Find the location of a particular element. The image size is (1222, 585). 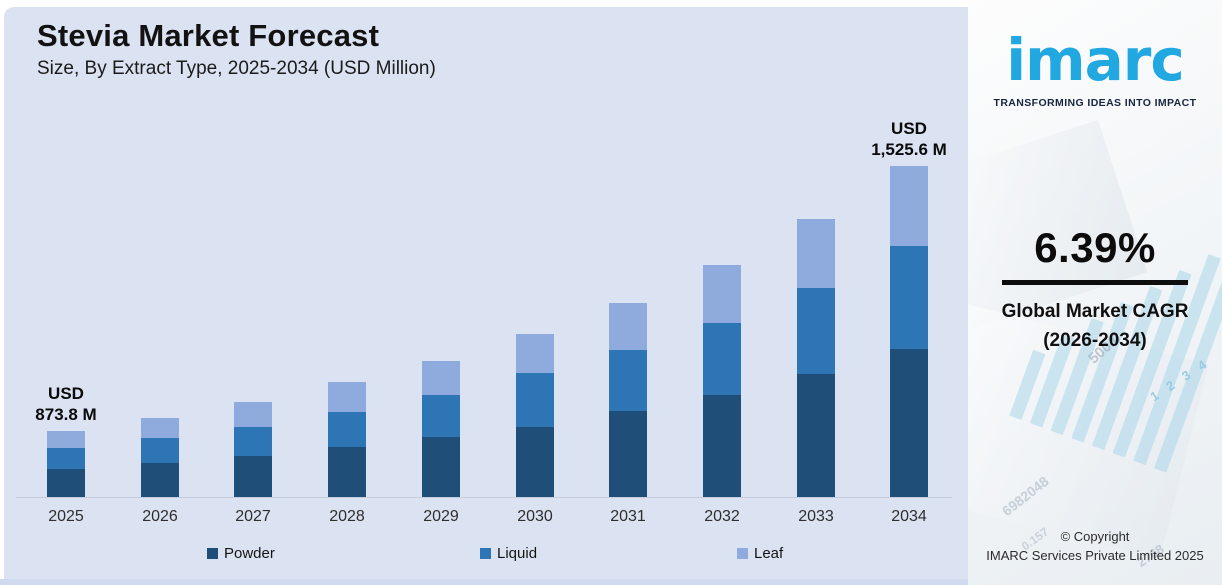

bar-2032-powder is located at coordinates (722, 446).